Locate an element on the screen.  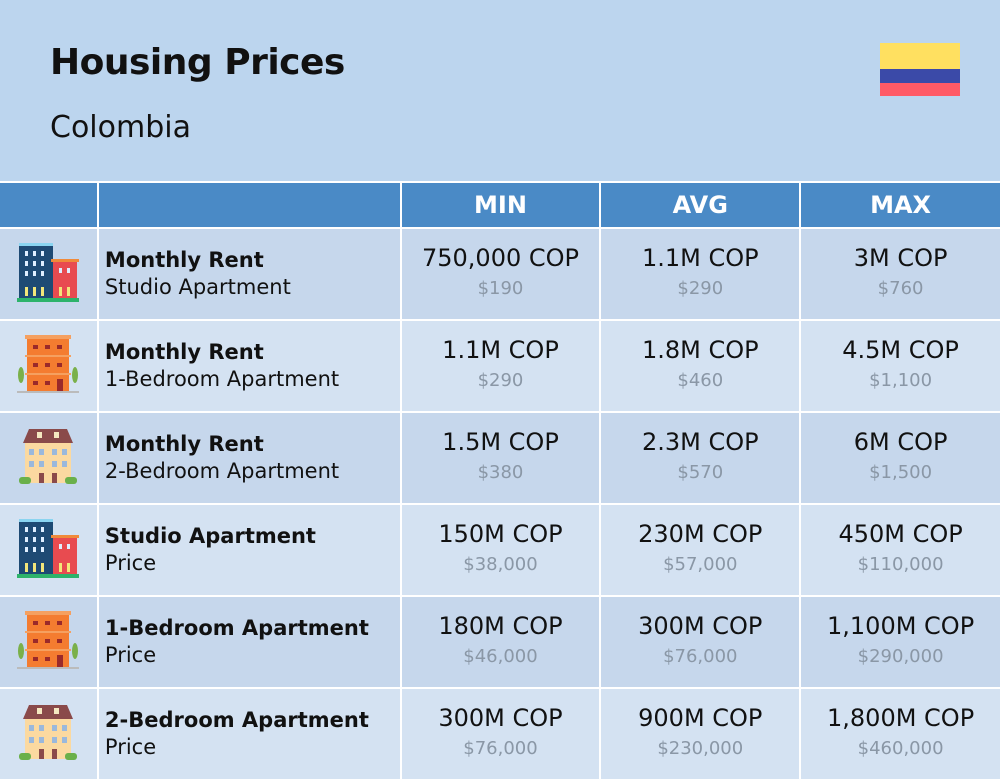
min-cell: 150M COP $38,000 is located at coordinates (500, 550).